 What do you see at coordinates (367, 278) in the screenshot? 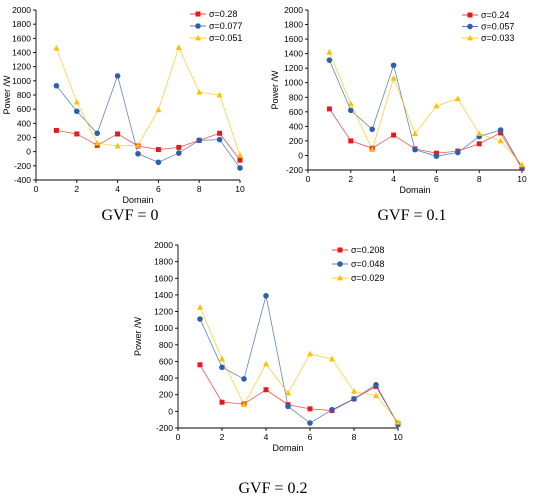
I see `legend-label: σ=0.029` at bounding box center [367, 278].